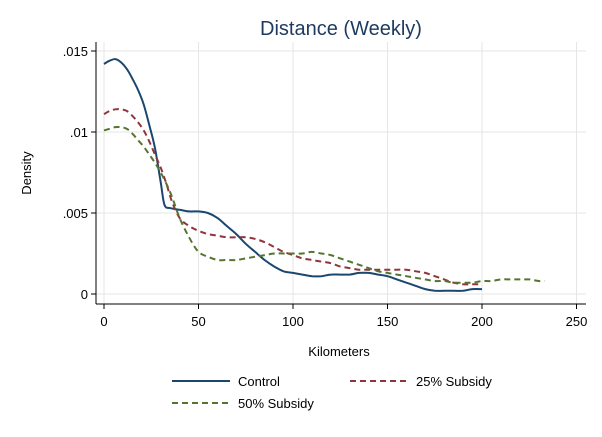 The image size is (602, 437). What do you see at coordinates (482, 321) in the screenshot?
I see `x-tick-label: 200` at bounding box center [482, 321].